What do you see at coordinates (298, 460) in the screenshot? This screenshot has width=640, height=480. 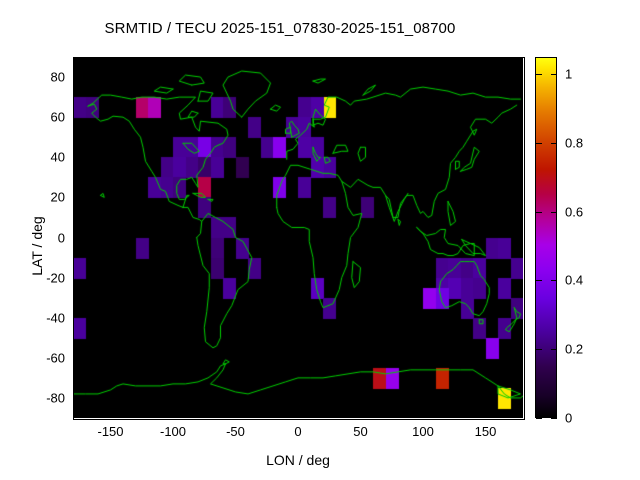 I see `x-axis-label: LON / deg` at bounding box center [298, 460].